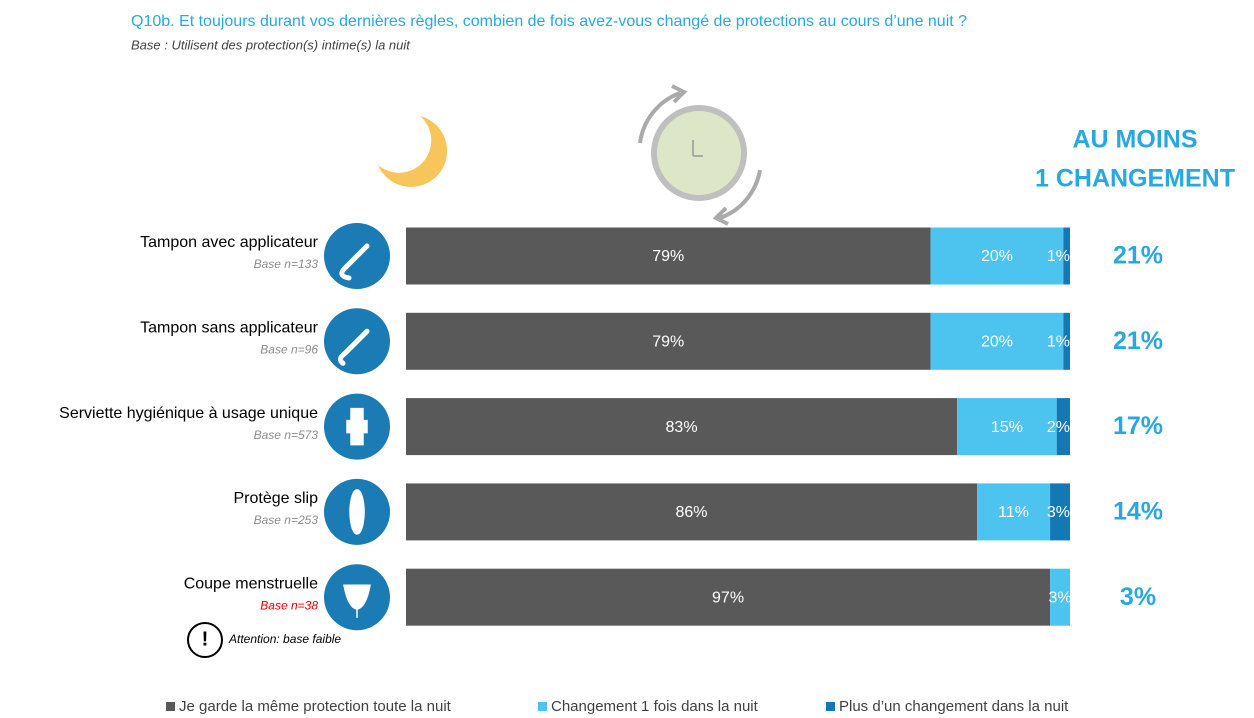  I want to click on total-label: 3%, so click(1138, 597).